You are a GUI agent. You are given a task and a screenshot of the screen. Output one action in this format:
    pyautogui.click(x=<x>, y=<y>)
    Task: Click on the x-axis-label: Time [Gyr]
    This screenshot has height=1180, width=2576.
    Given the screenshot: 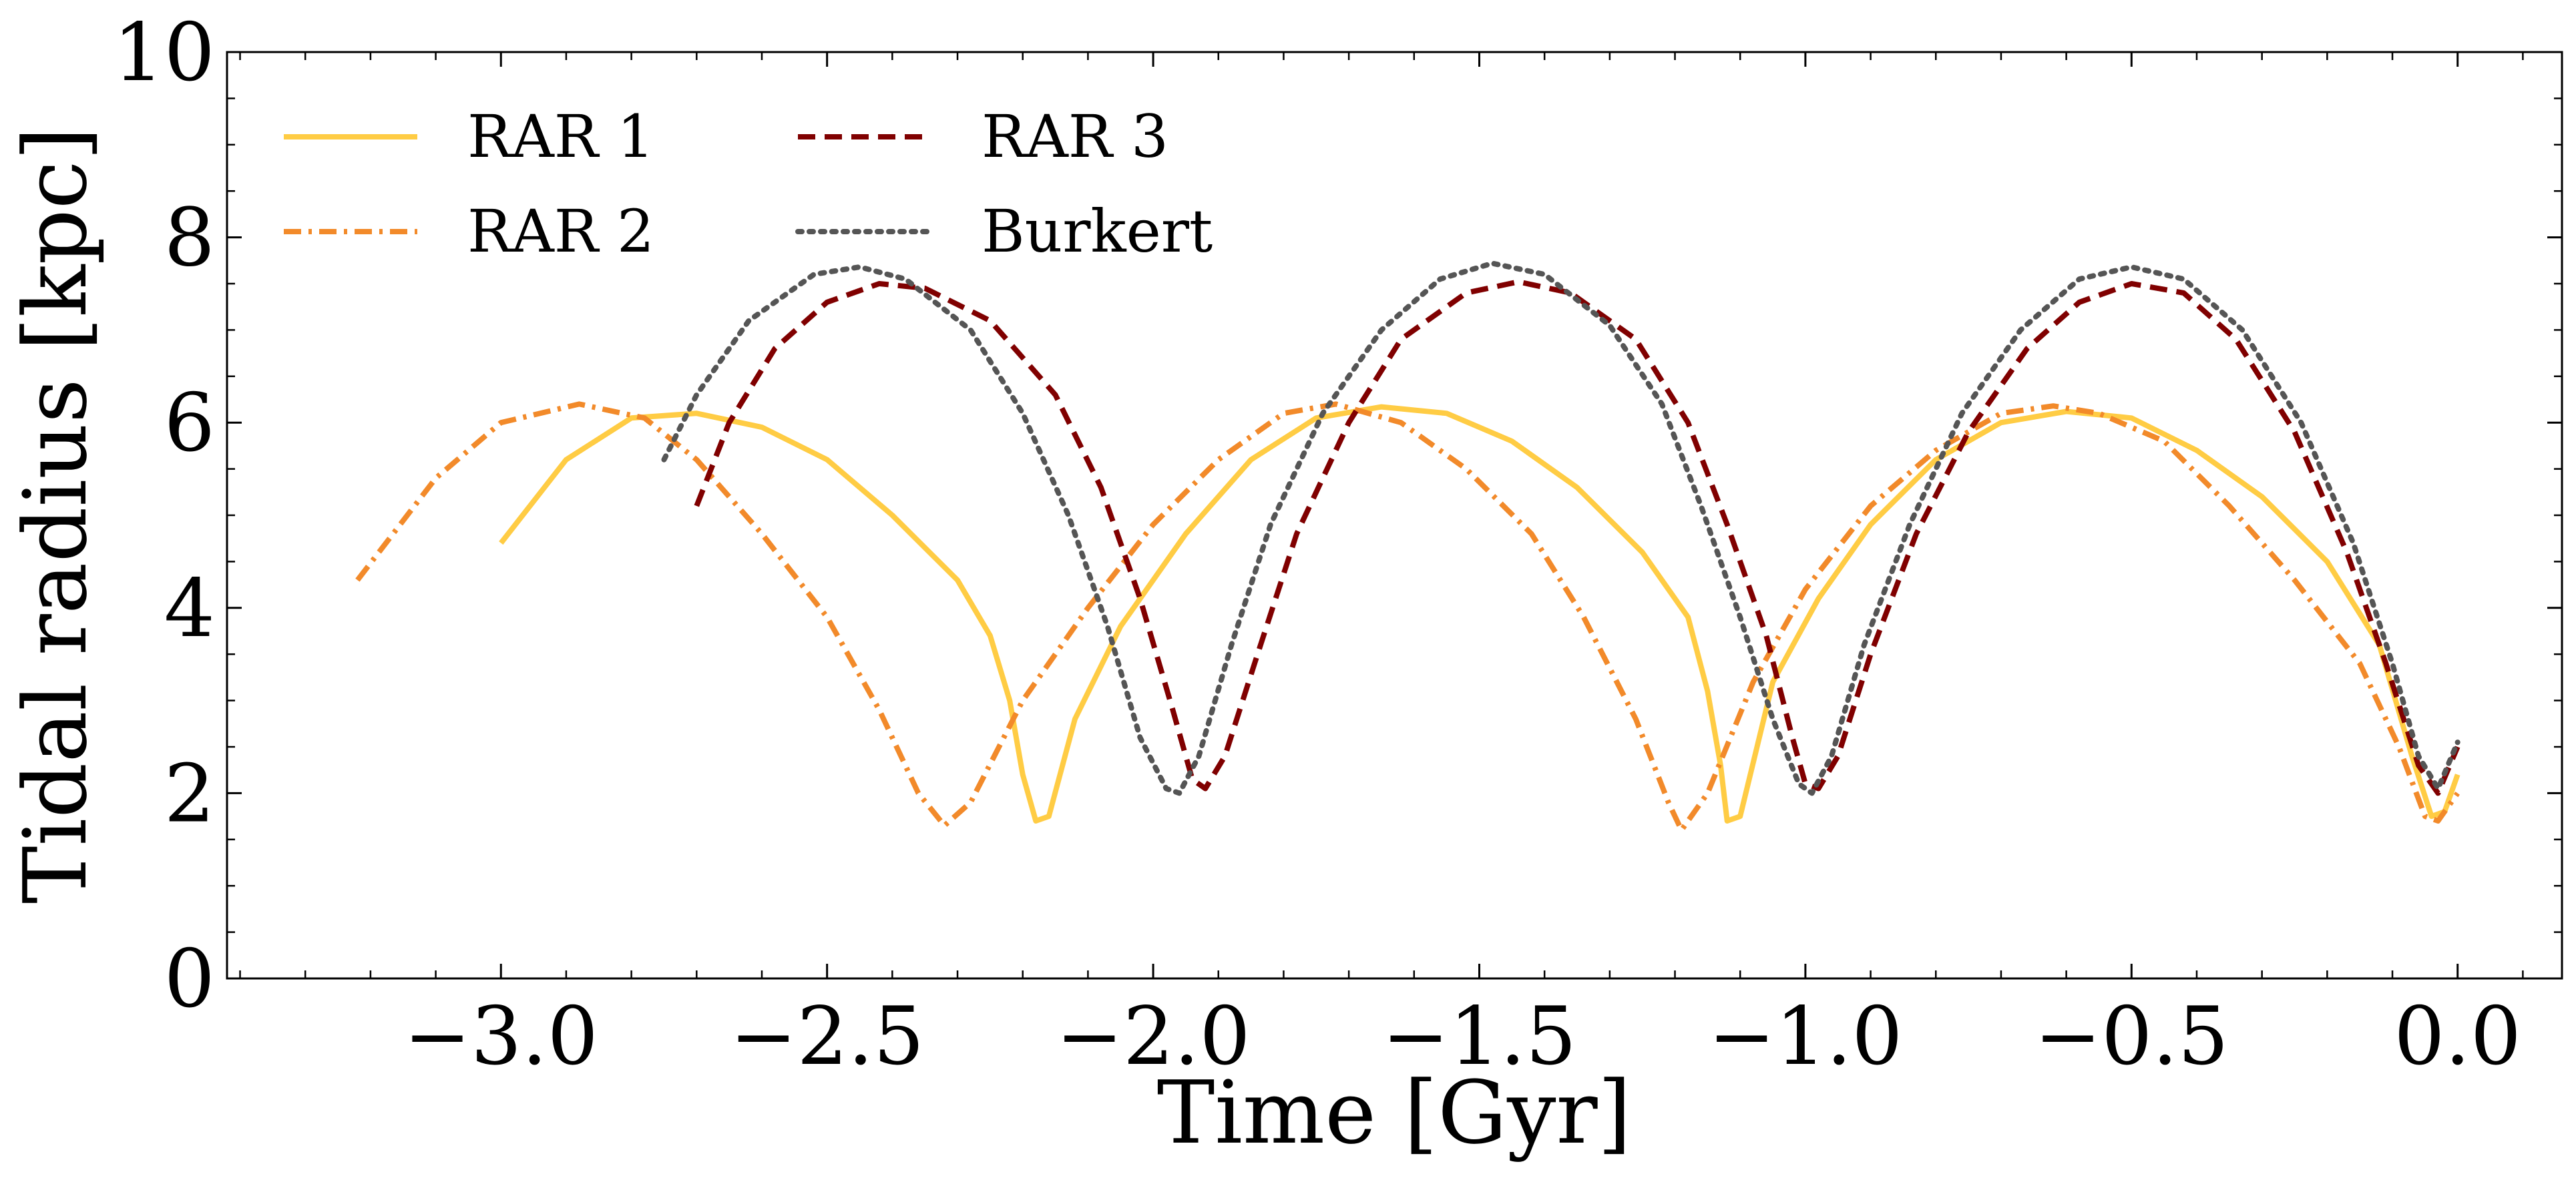 What is the action you would take?
    pyautogui.click(x=1395, y=1112)
    